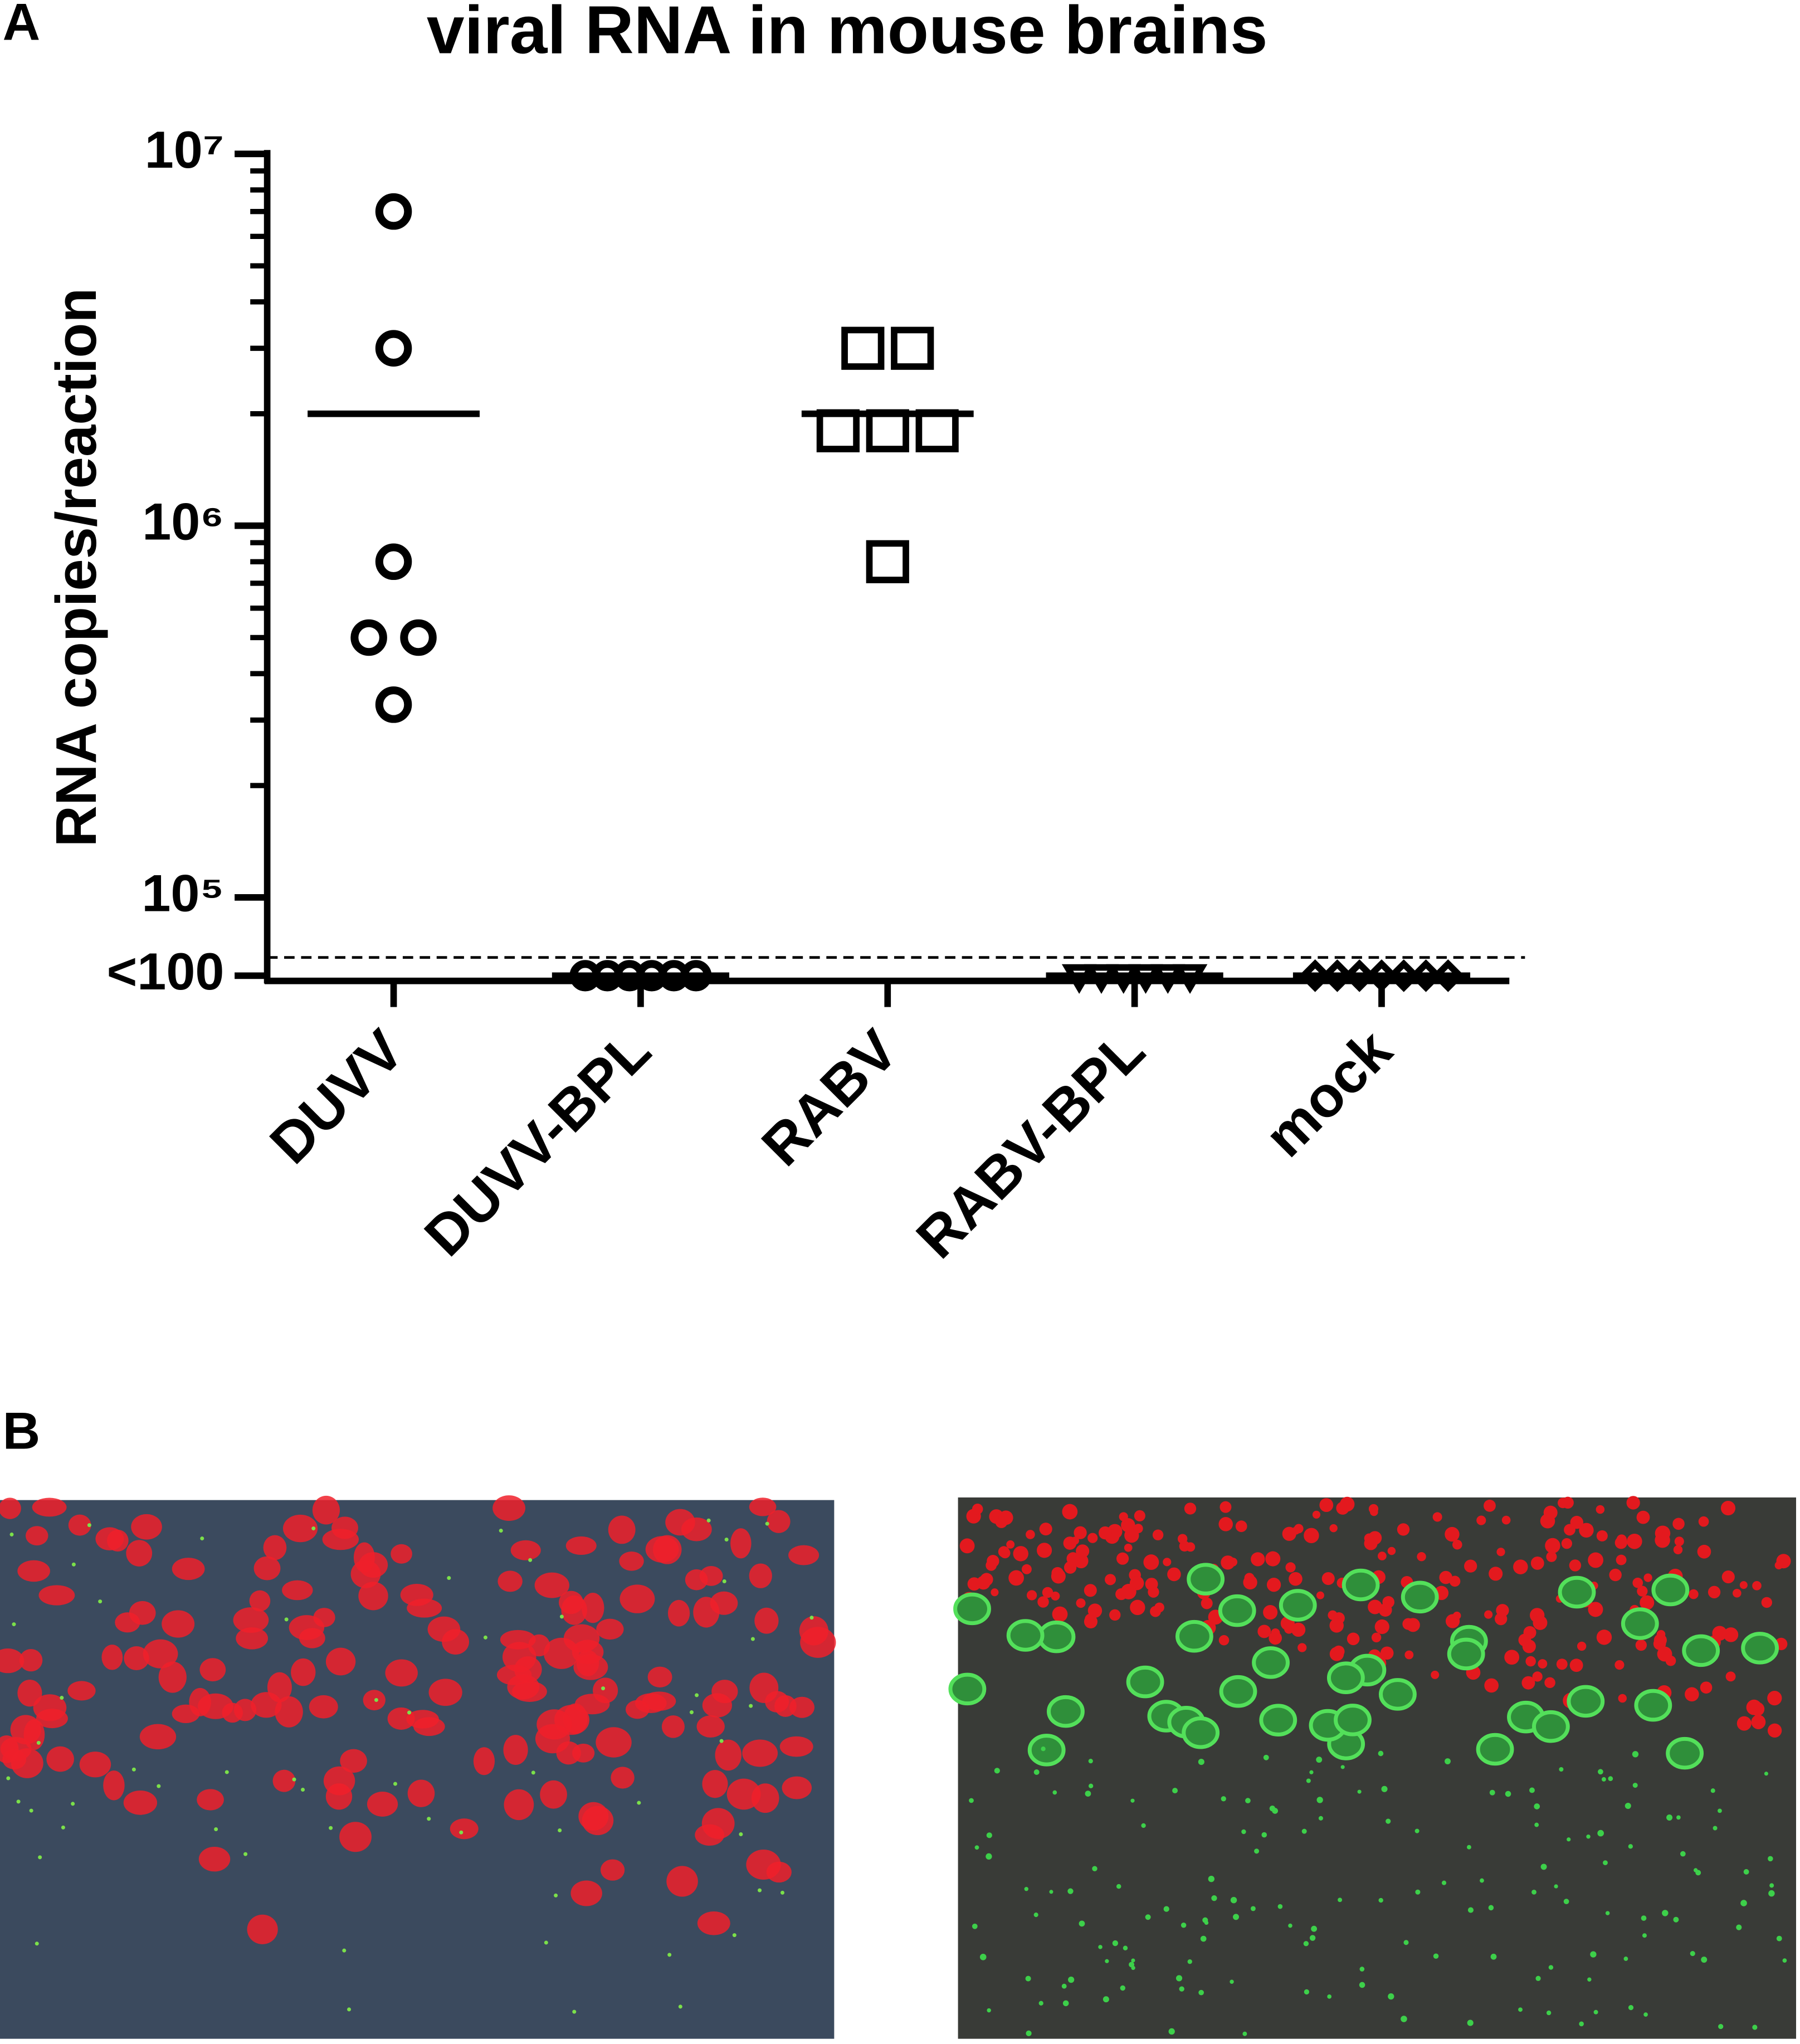 The height and width of the screenshot is (2044, 1800). What do you see at coordinates (537, 1143) in the screenshot?
I see `x-tick-label: DUVV-BPL` at bounding box center [537, 1143].